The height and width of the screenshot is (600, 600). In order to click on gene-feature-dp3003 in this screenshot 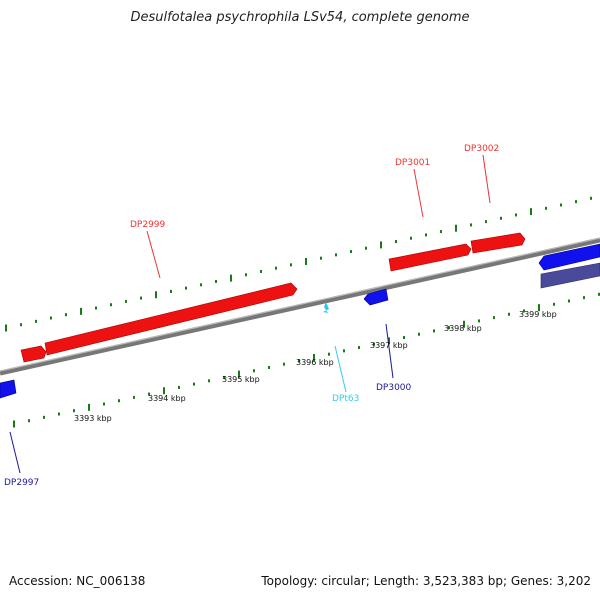, I will do `click(569, 257)`.